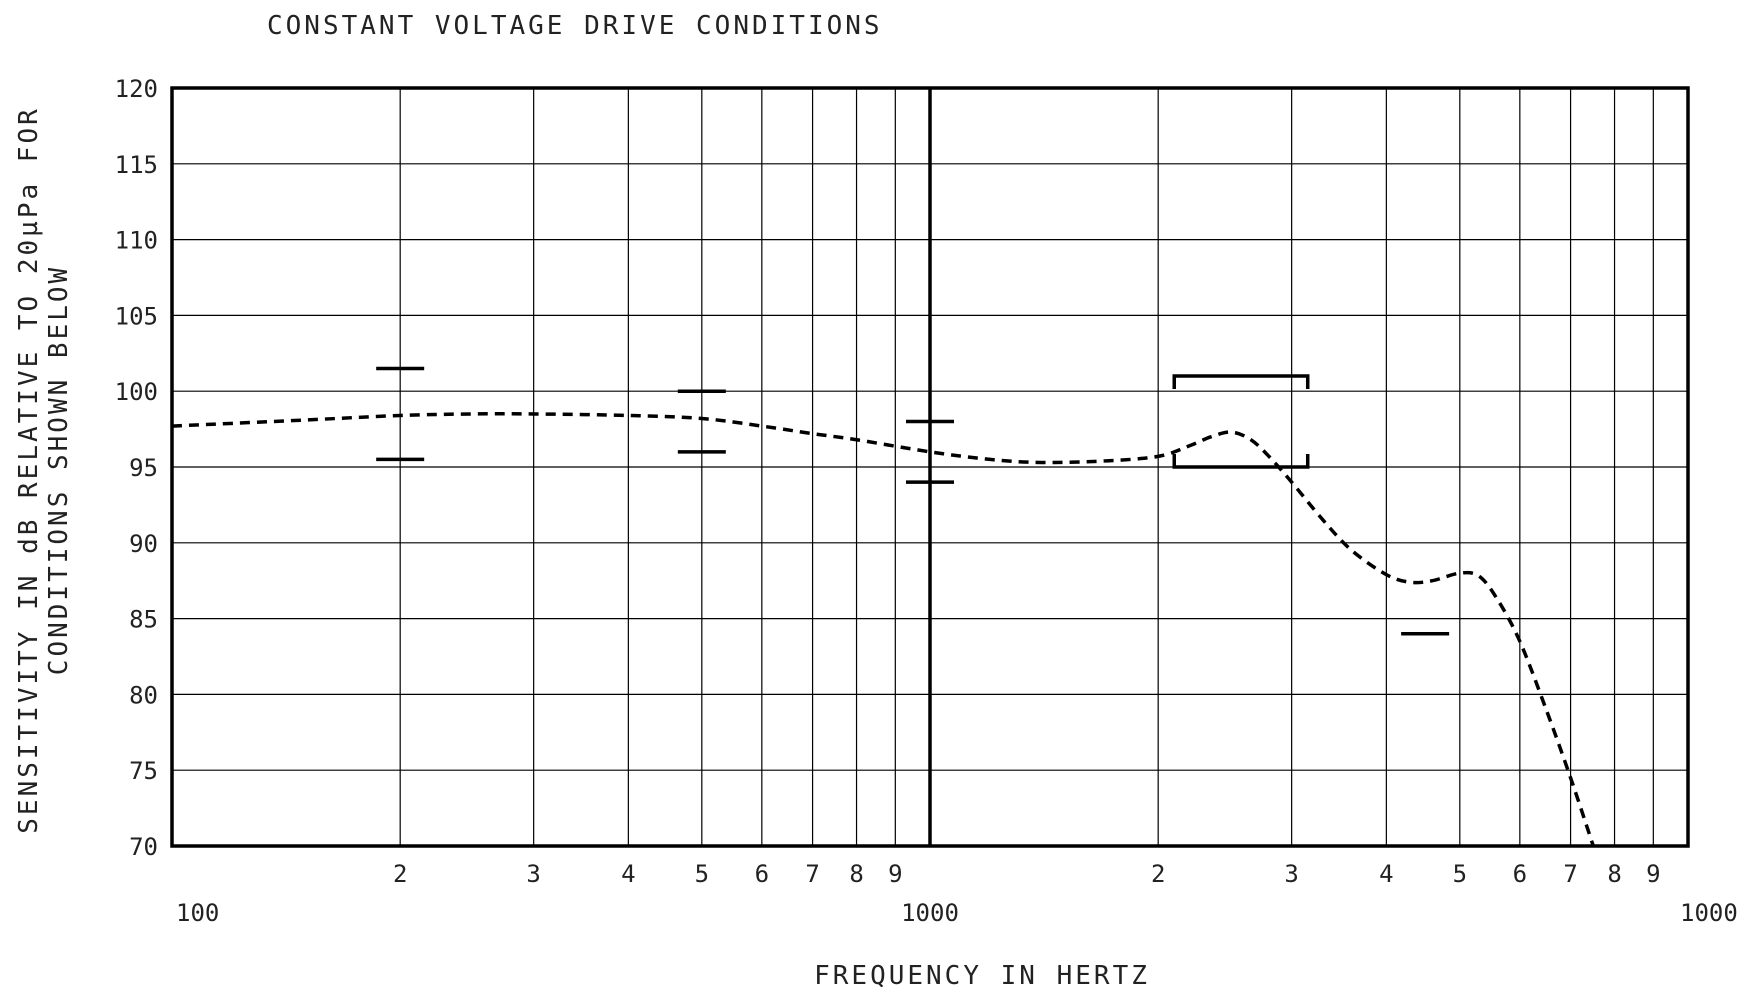  What do you see at coordinates (982, 974) in the screenshot?
I see `x-axis-title: FREQUENCY IN HERTZ` at bounding box center [982, 974].